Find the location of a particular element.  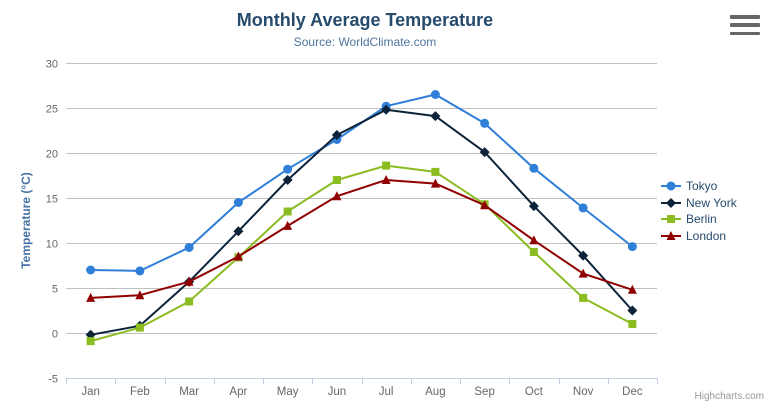

chart-context-menu-button is located at coordinates (746, 25).